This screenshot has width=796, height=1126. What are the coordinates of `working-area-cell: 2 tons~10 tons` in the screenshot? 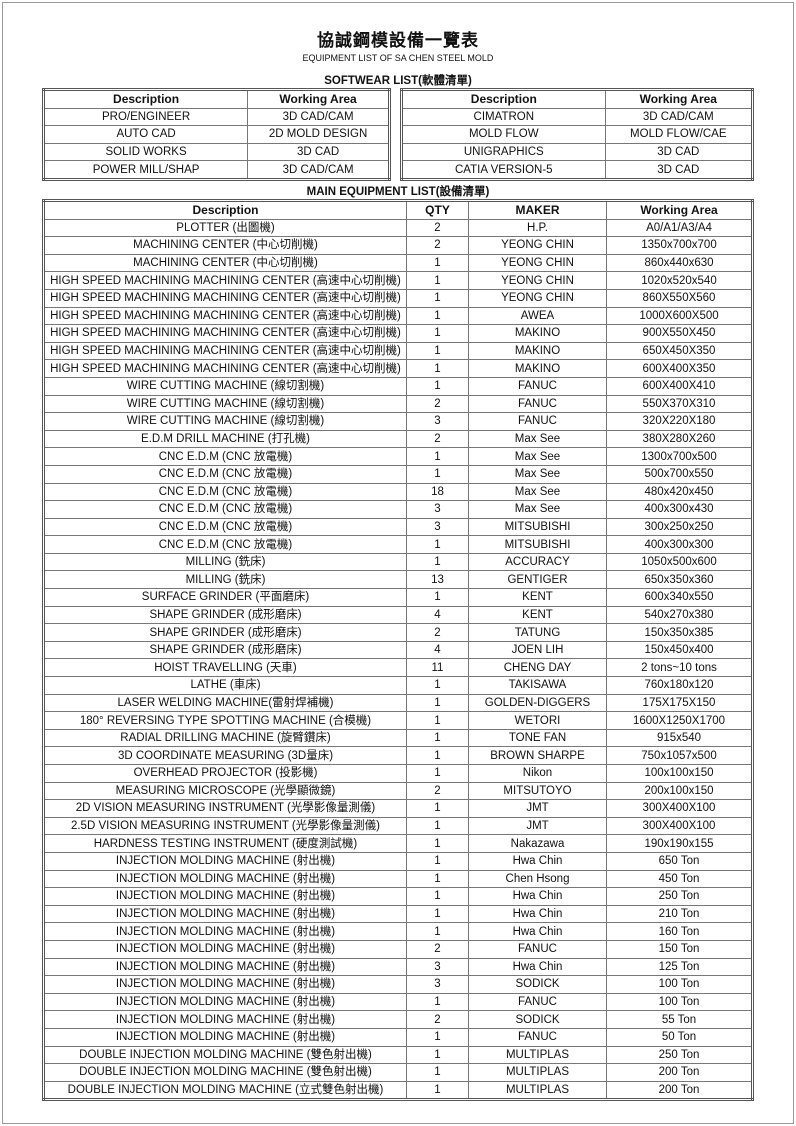 It's located at (679, 668).